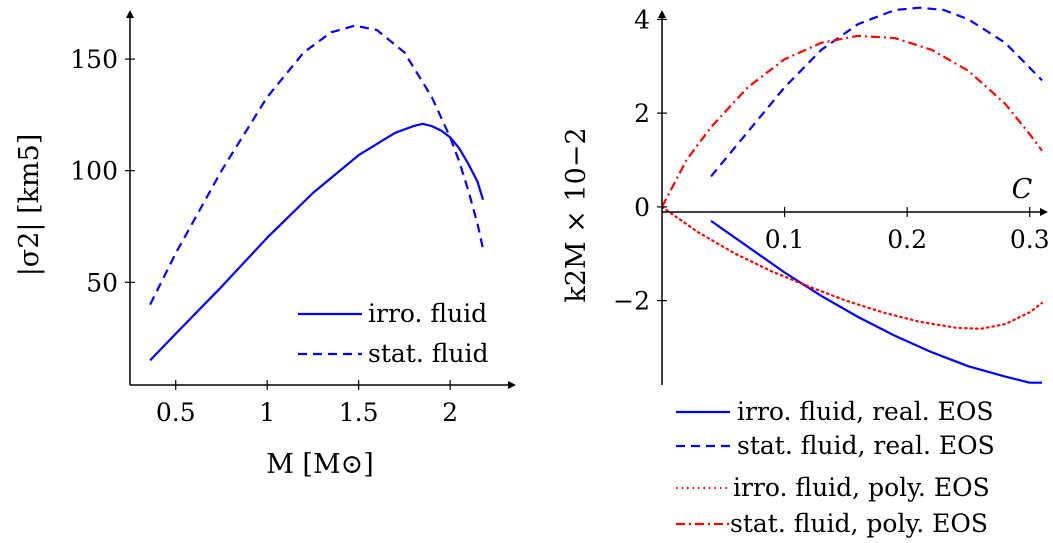  What do you see at coordinates (267, 412) in the screenshot?
I see `left-x-tick-label: 1` at bounding box center [267, 412].